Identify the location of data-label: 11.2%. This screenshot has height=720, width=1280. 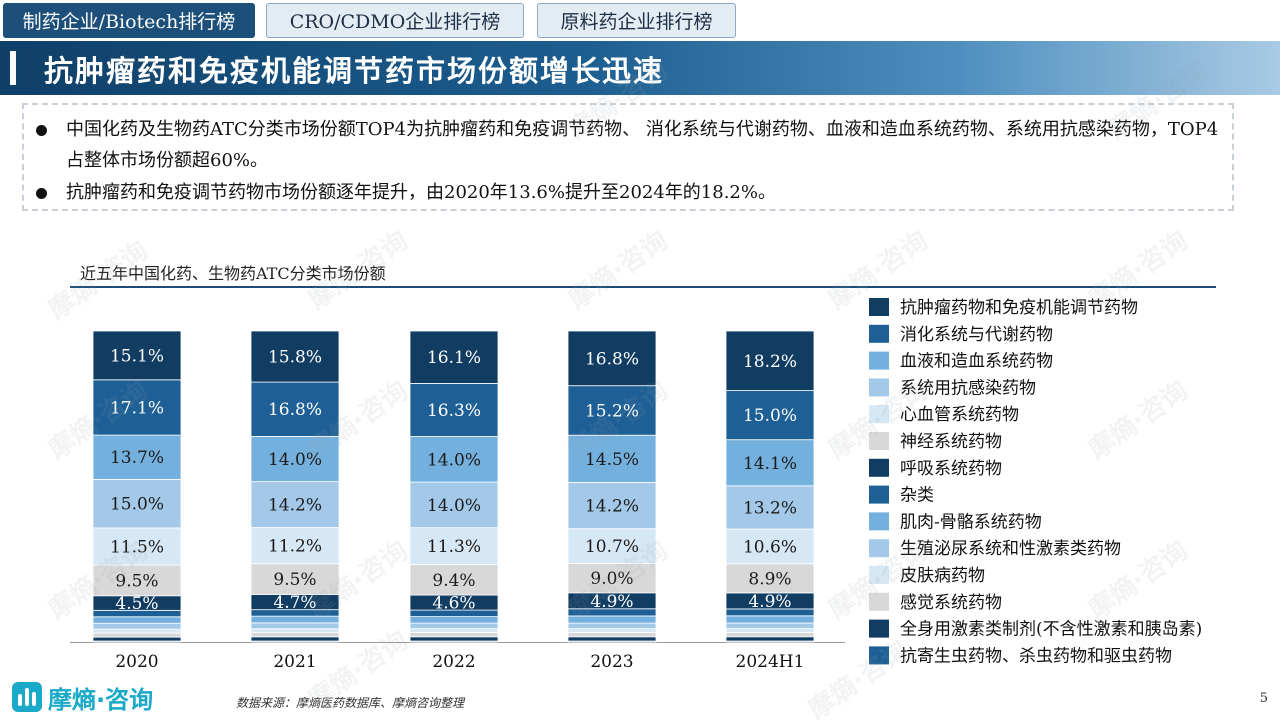
(295, 547).